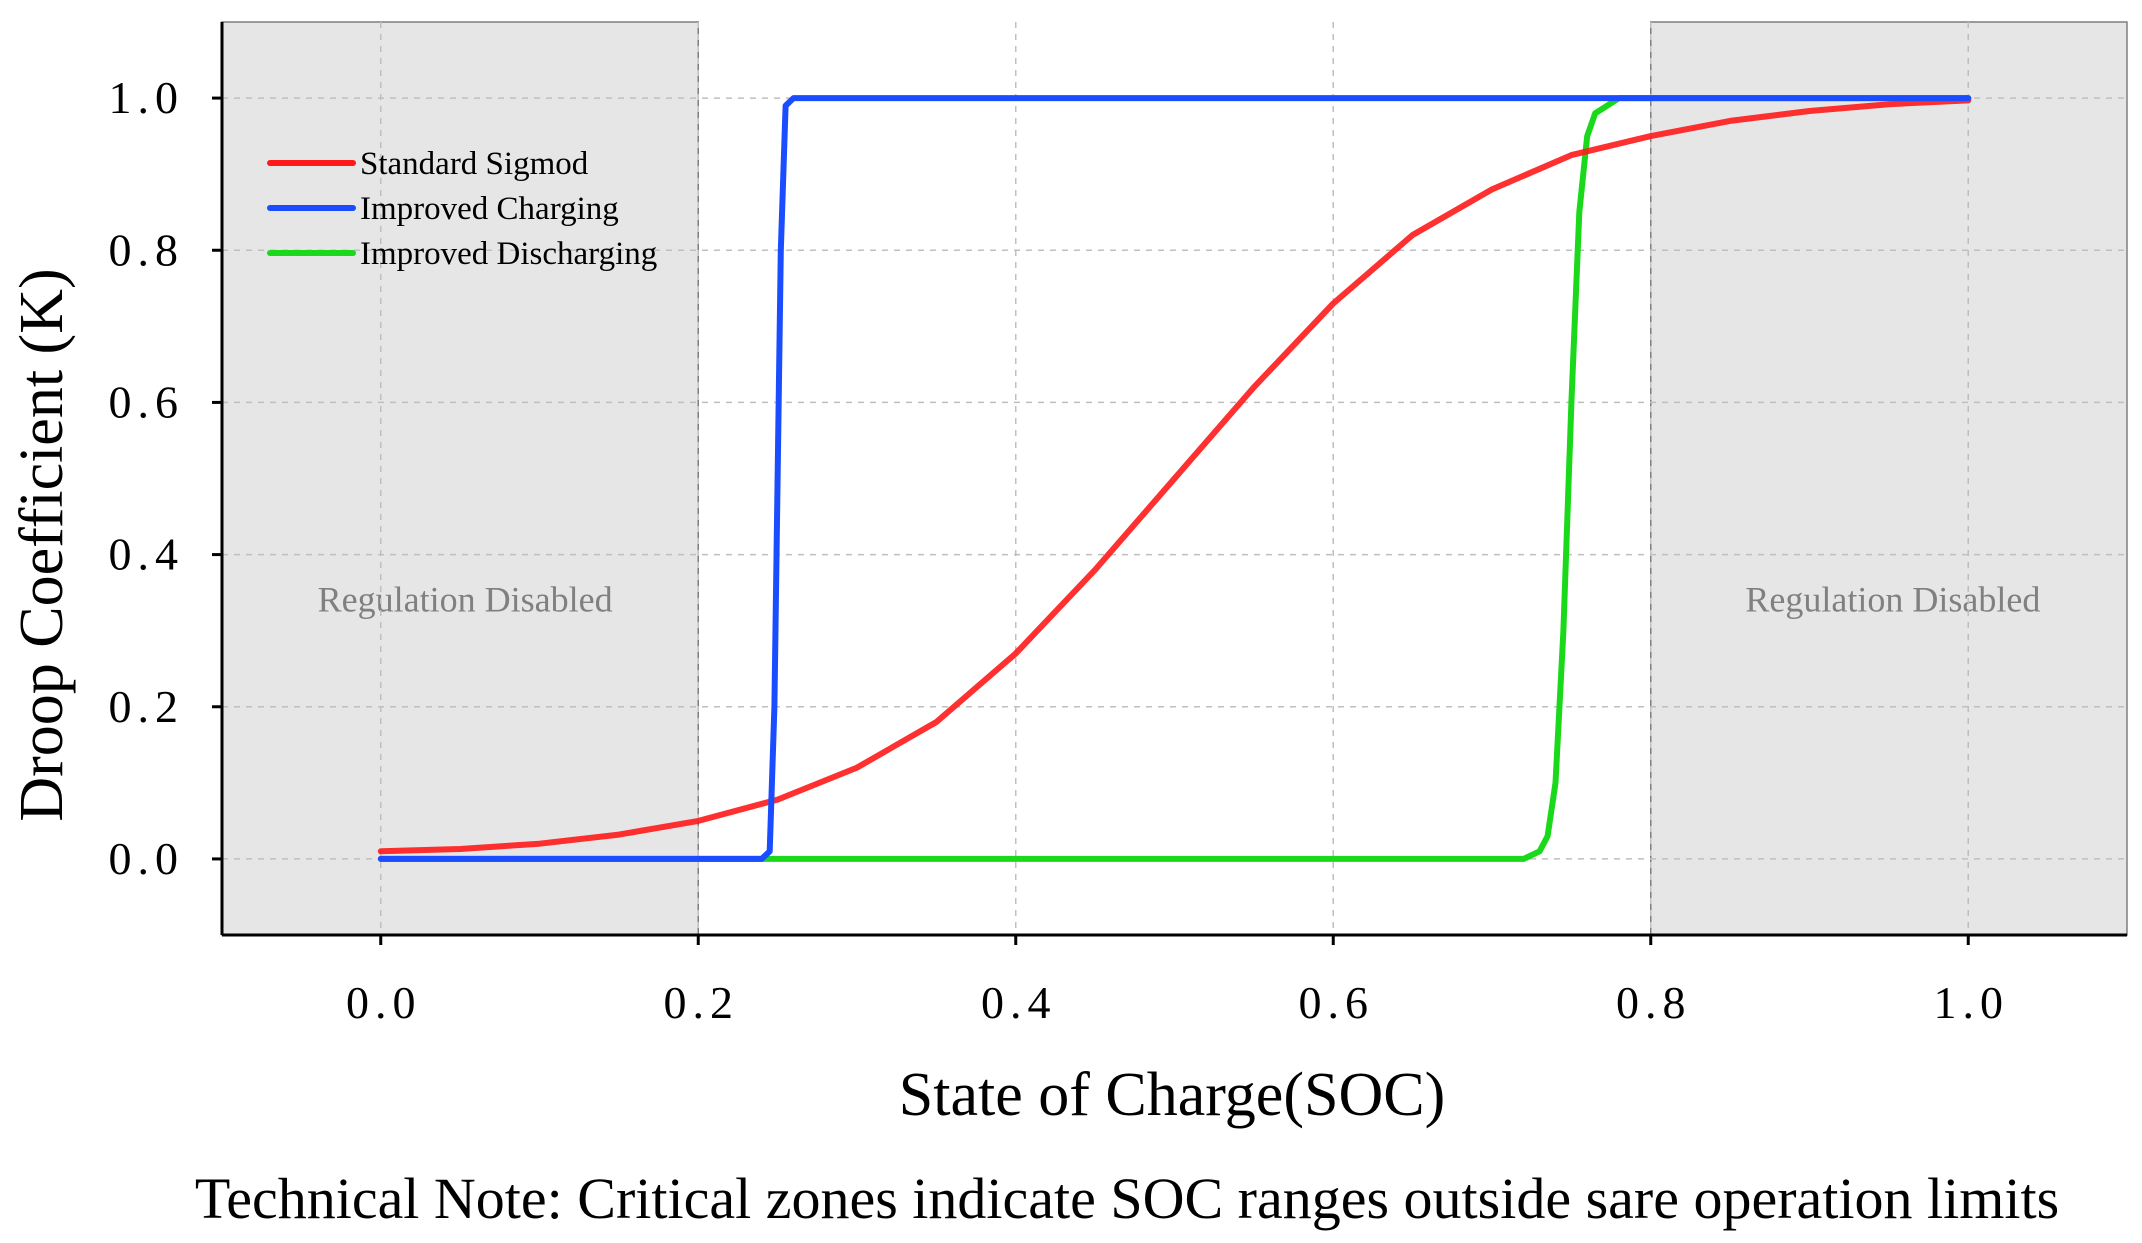 The width and height of the screenshot is (2142, 1243). Describe the element at coordinates (384, 1002) in the screenshot. I see `x-tick-label-0: 0.0` at that location.